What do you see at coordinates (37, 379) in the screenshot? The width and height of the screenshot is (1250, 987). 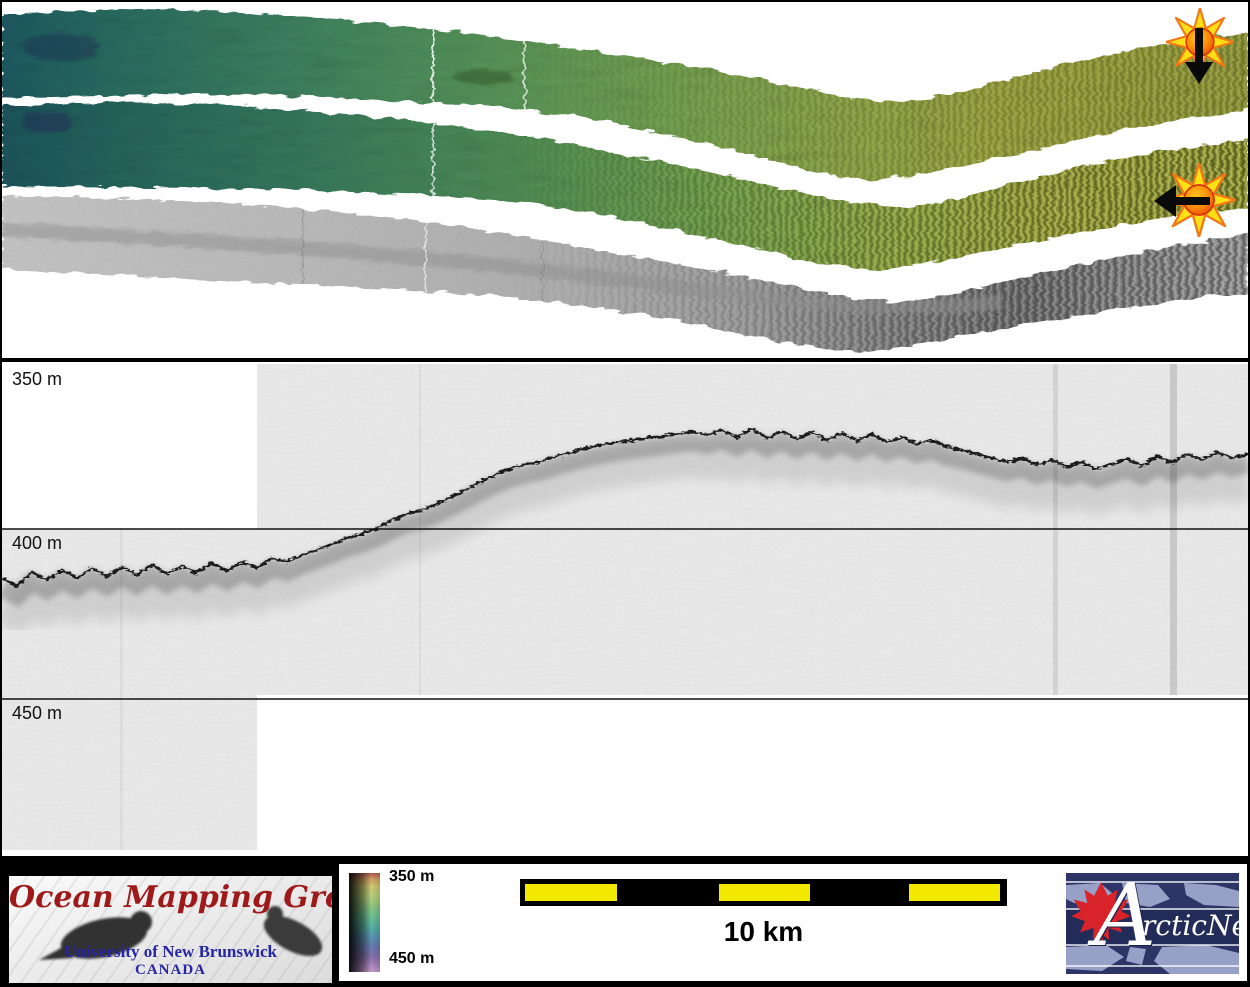 I see `depth-label-350m: 350 m` at bounding box center [37, 379].